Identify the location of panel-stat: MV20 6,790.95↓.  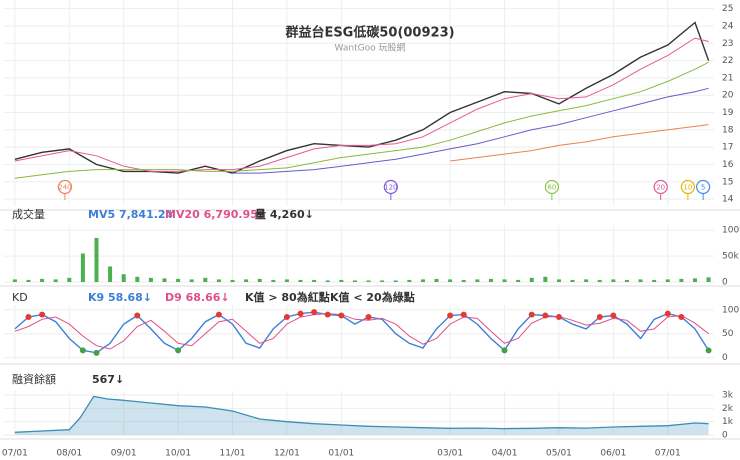
(216, 214).